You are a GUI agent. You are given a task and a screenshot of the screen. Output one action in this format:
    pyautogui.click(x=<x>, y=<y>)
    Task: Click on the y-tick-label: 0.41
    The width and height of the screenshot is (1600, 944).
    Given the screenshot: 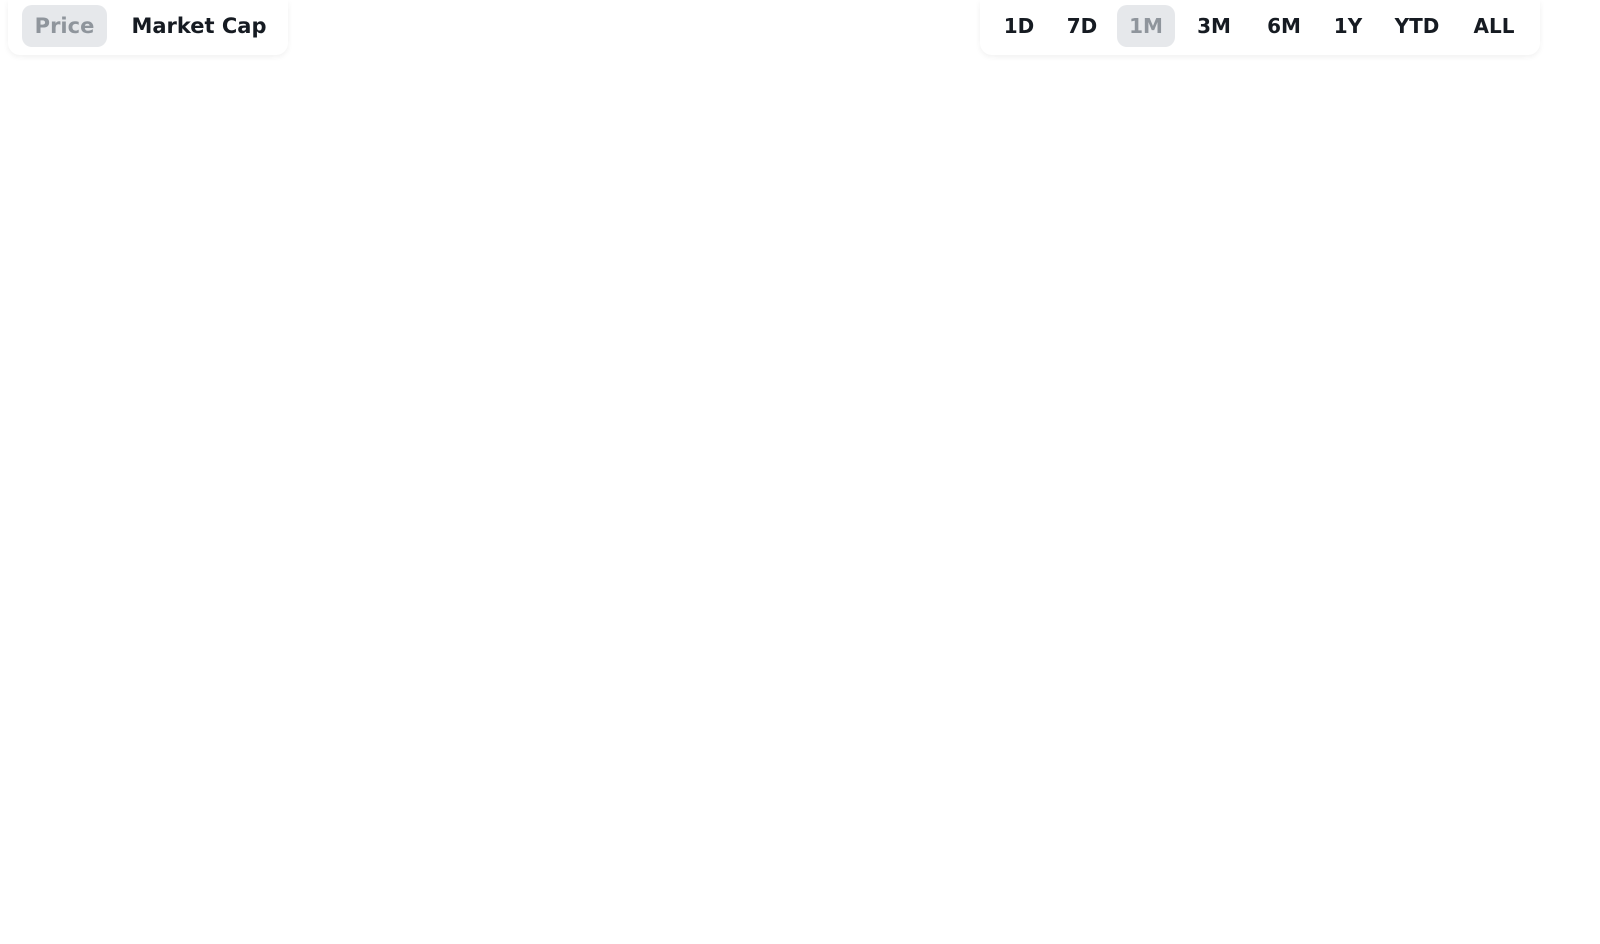 What is the action you would take?
    pyautogui.click(x=57, y=829)
    